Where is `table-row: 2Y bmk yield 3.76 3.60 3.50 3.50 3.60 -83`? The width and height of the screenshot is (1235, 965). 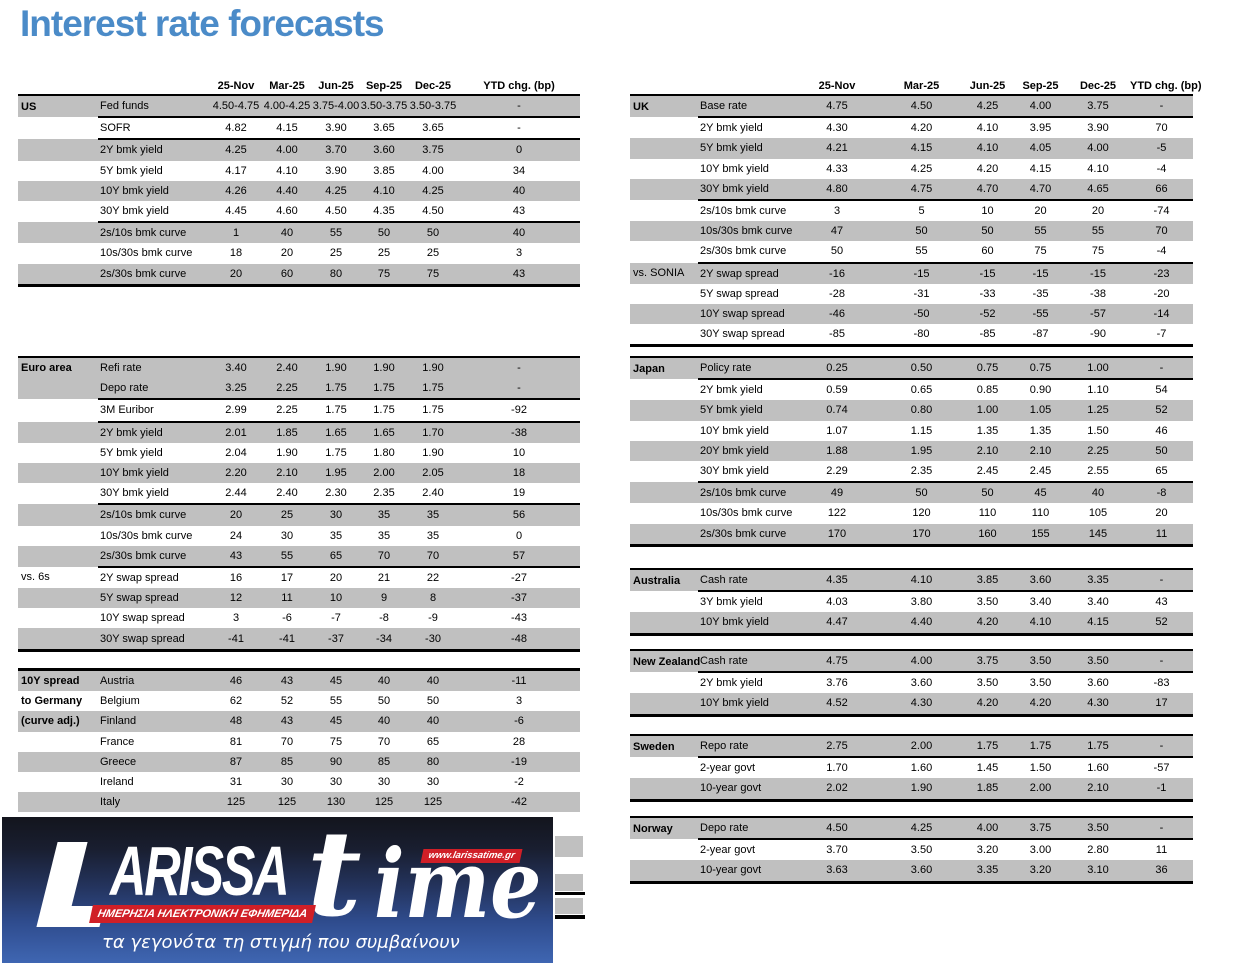
table-row: 2Y bmk yield 3.76 3.60 3.50 3.50 3.60 -83 is located at coordinates (911, 682).